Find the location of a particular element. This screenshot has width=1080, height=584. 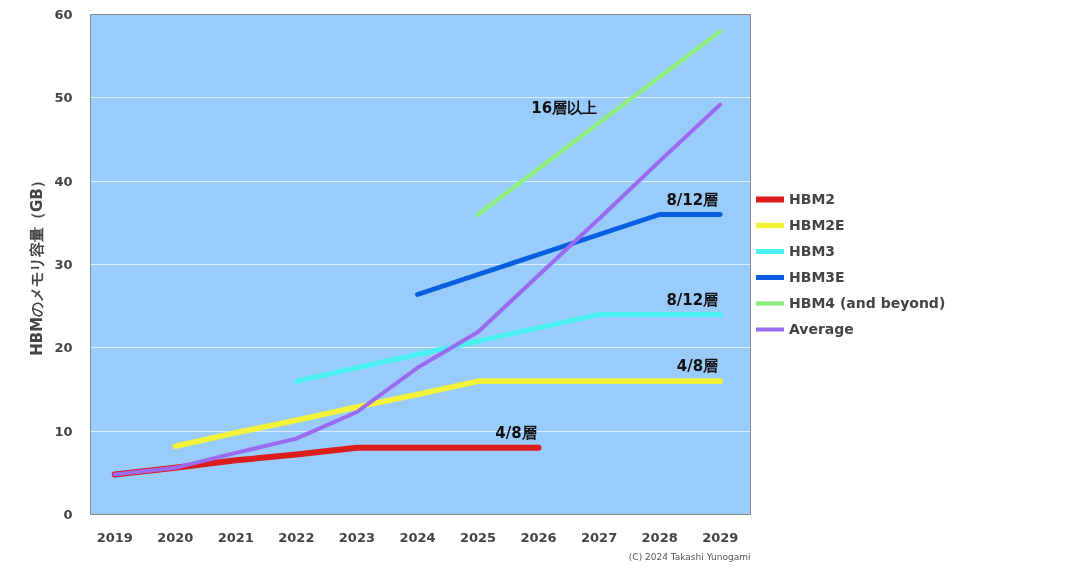

x-tick-label: 2028 is located at coordinates (659, 537).